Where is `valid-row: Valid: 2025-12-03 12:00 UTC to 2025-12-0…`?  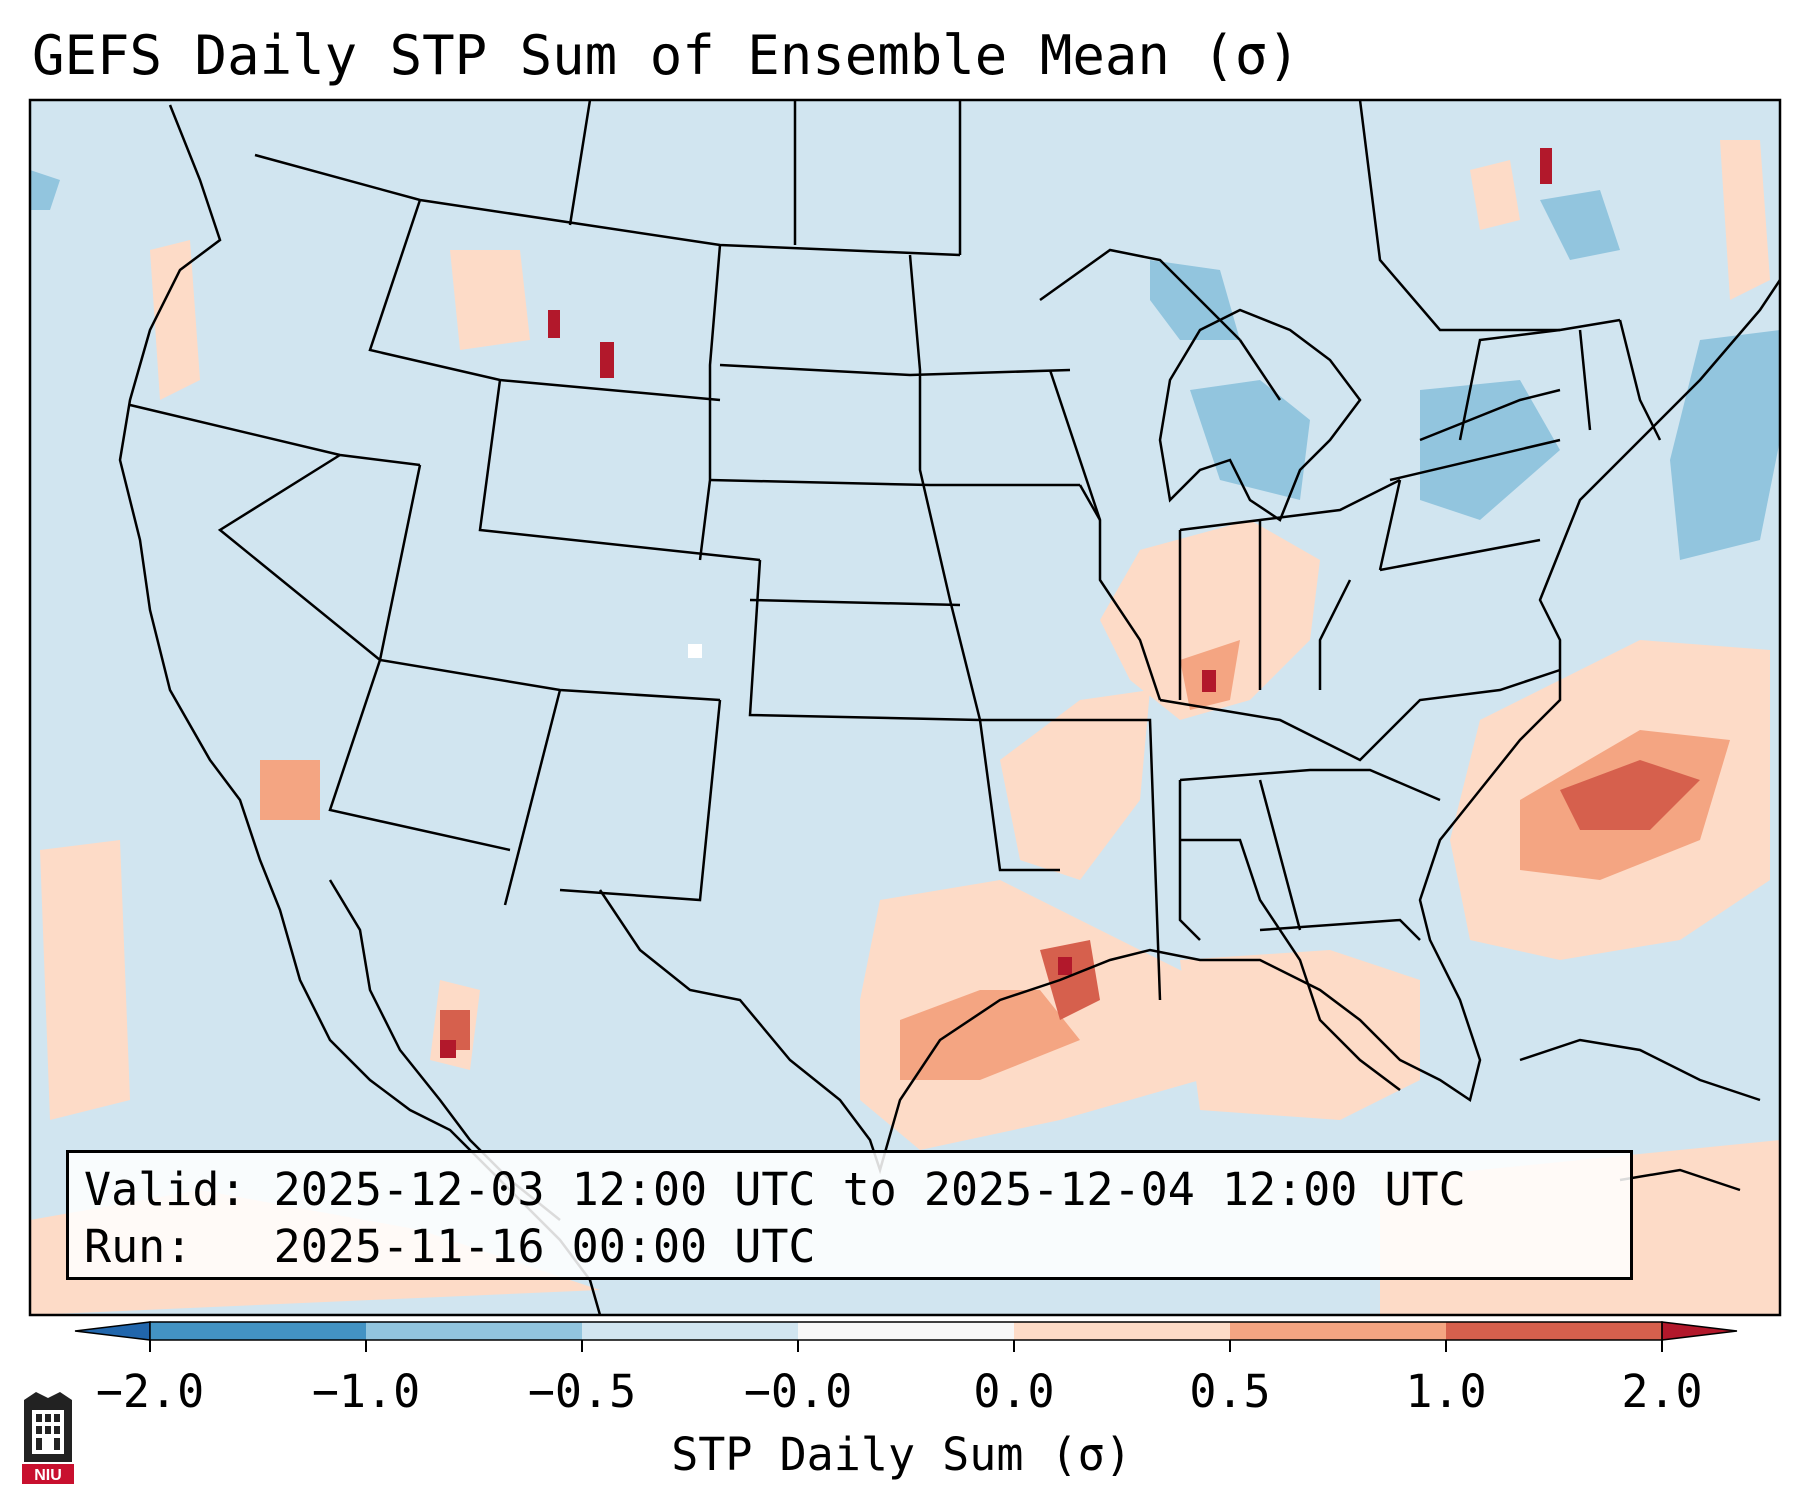 valid-row: Valid: 2025-12-03 12:00 UTC to 2025-12-0… is located at coordinates (849, 1189).